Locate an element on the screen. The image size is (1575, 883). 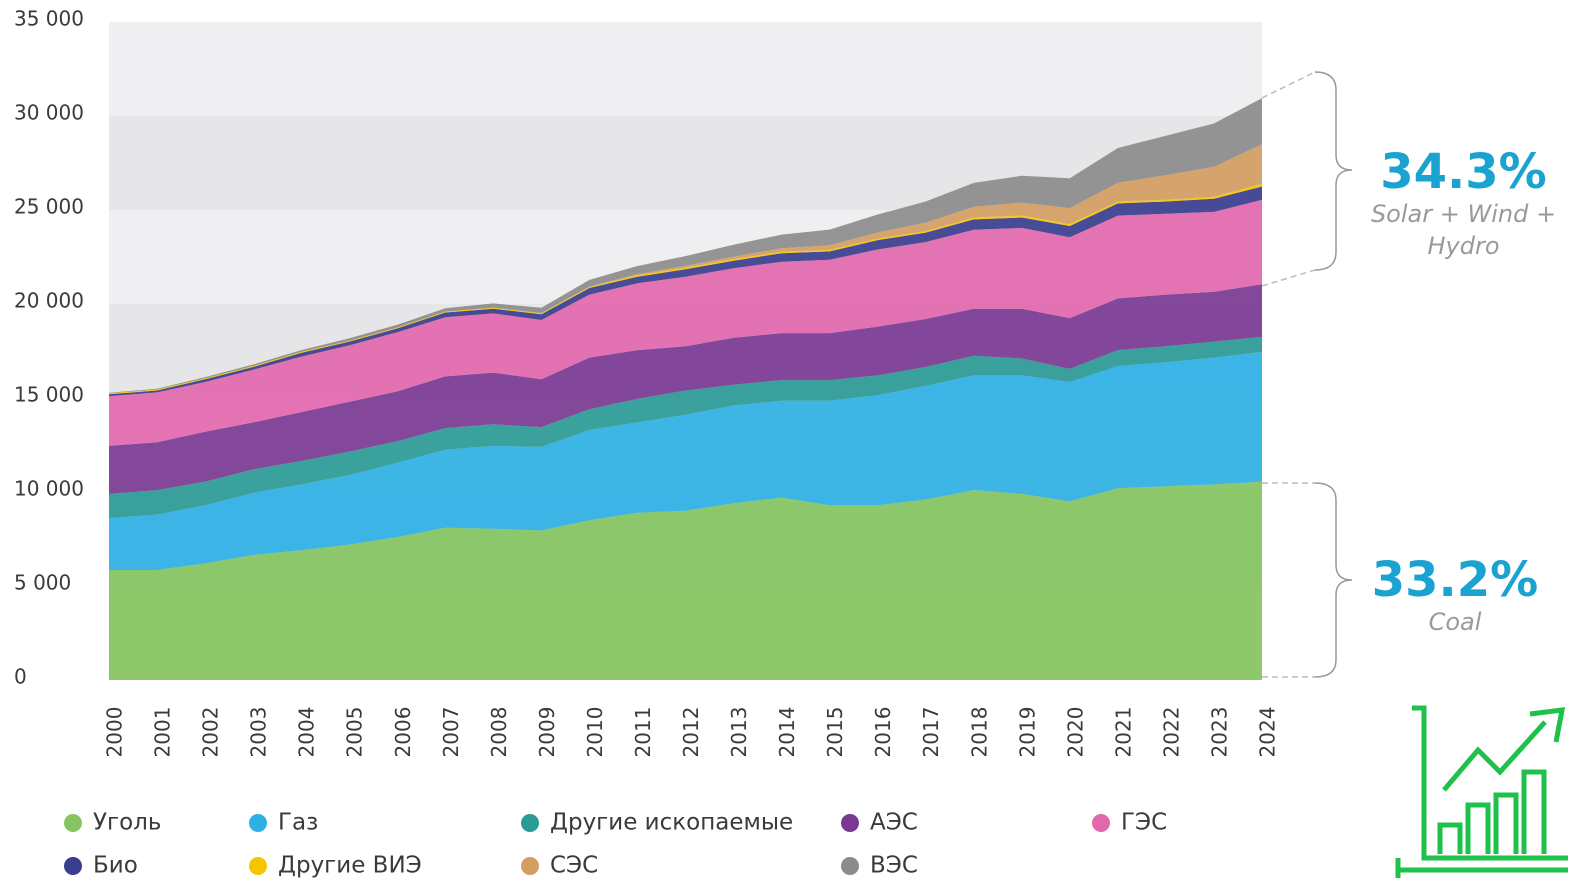
x-tick-label: 2010 is located at coordinates (595, 732).